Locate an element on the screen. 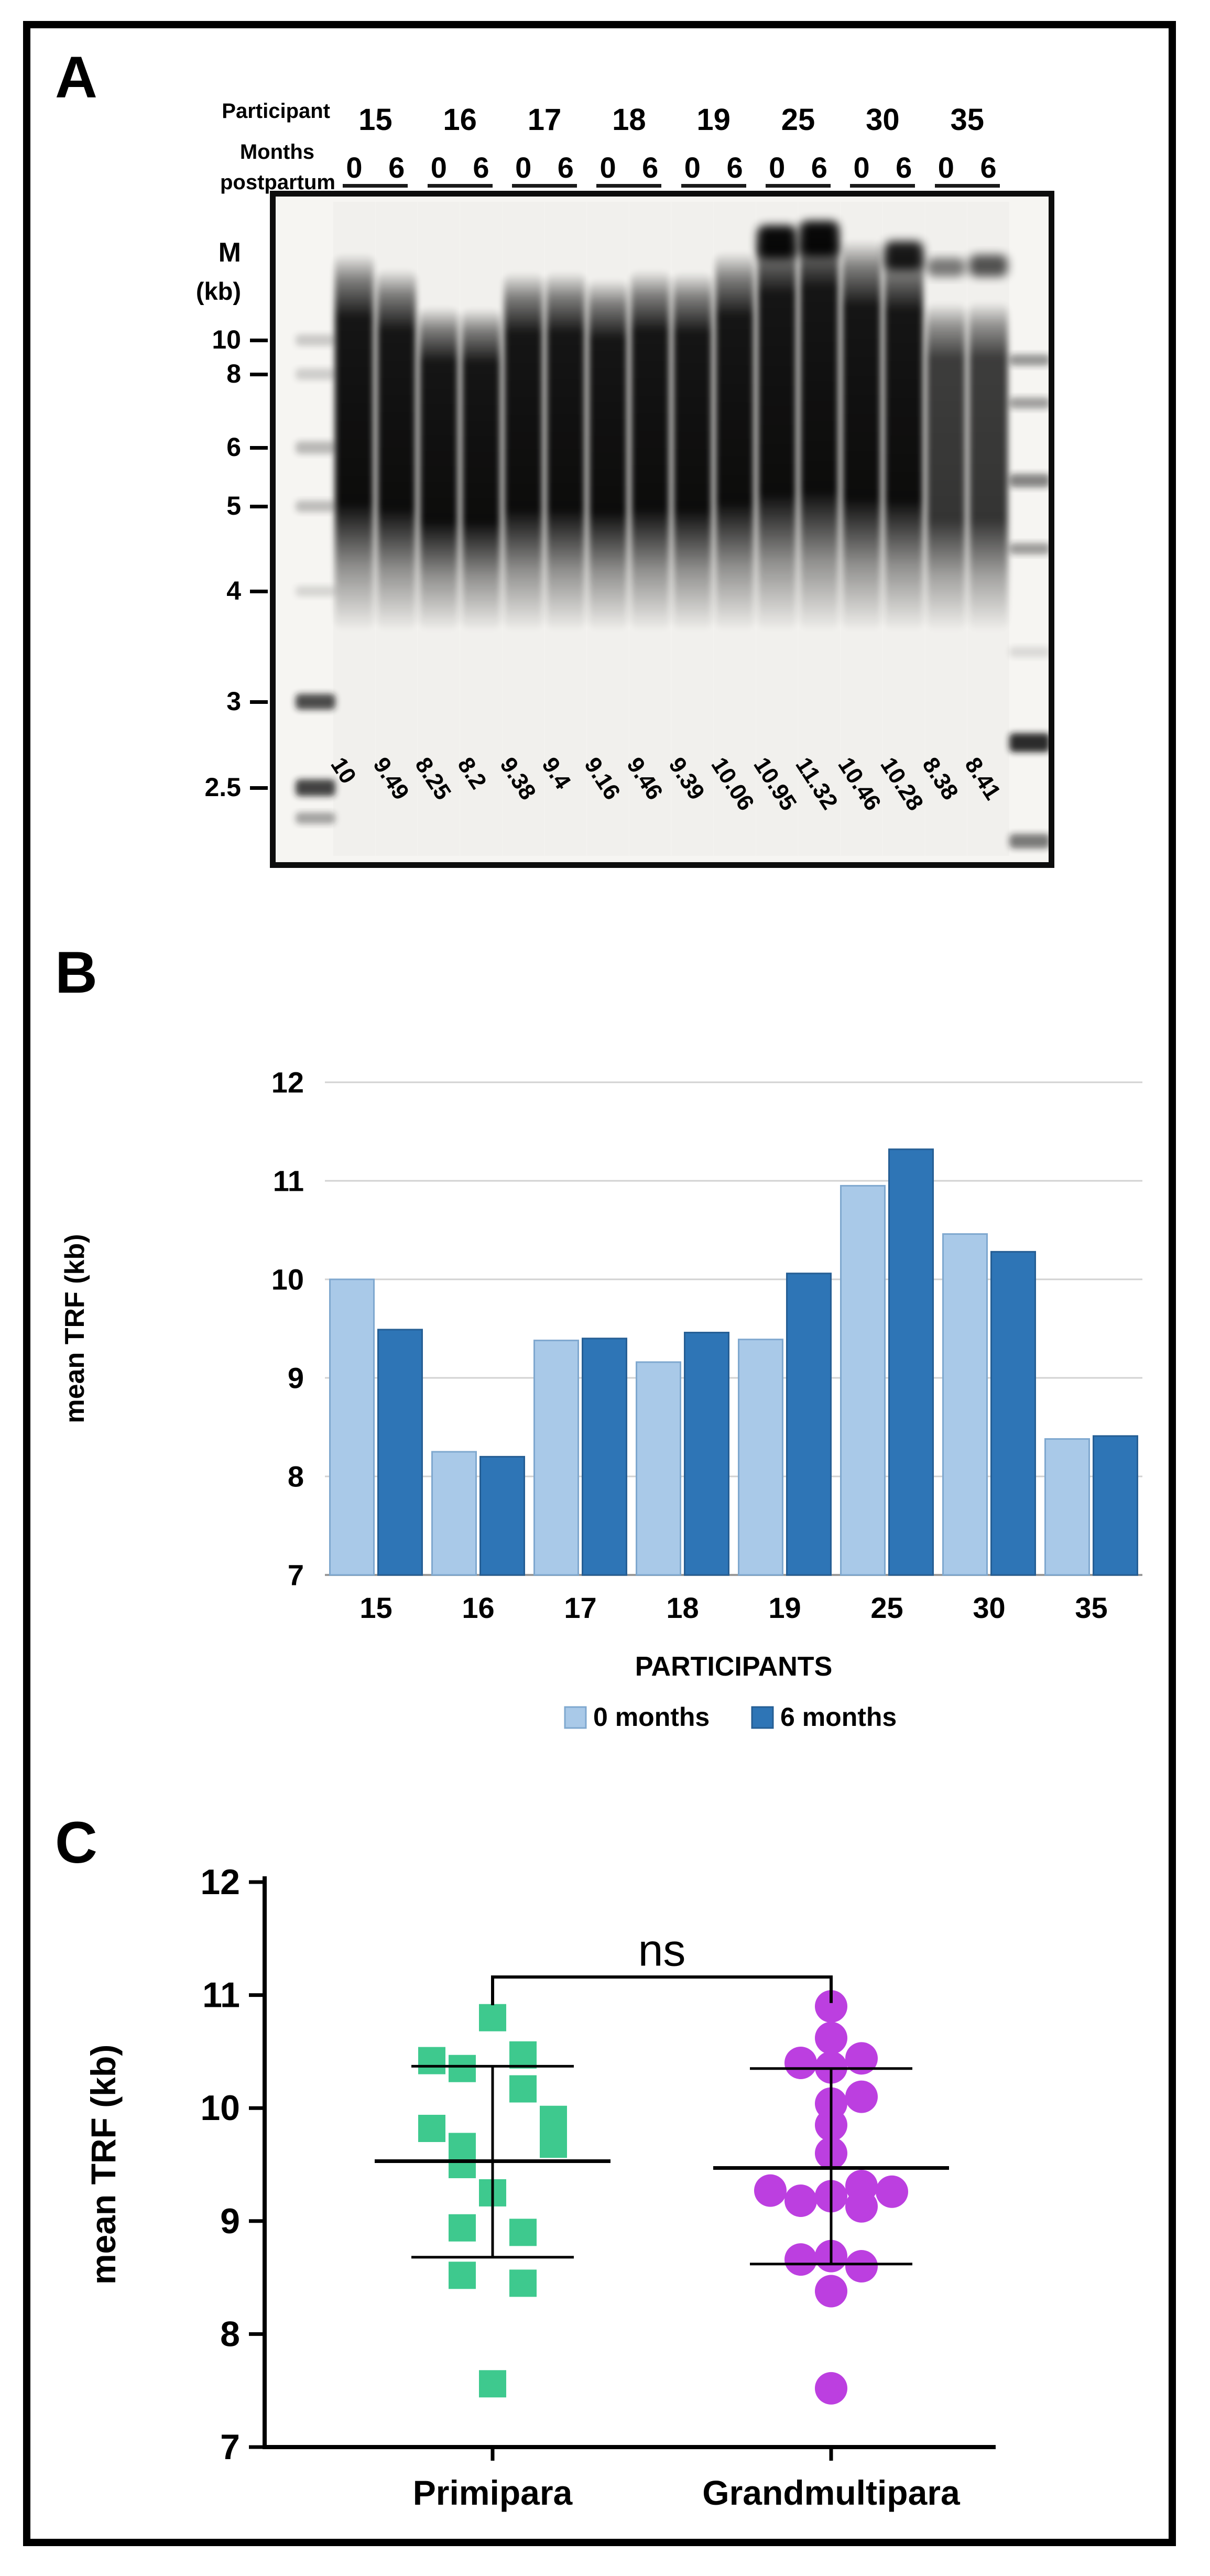 Image resolution: width=1210 pixels, height=2576 pixels. participant-number: 30 is located at coordinates (883, 120).